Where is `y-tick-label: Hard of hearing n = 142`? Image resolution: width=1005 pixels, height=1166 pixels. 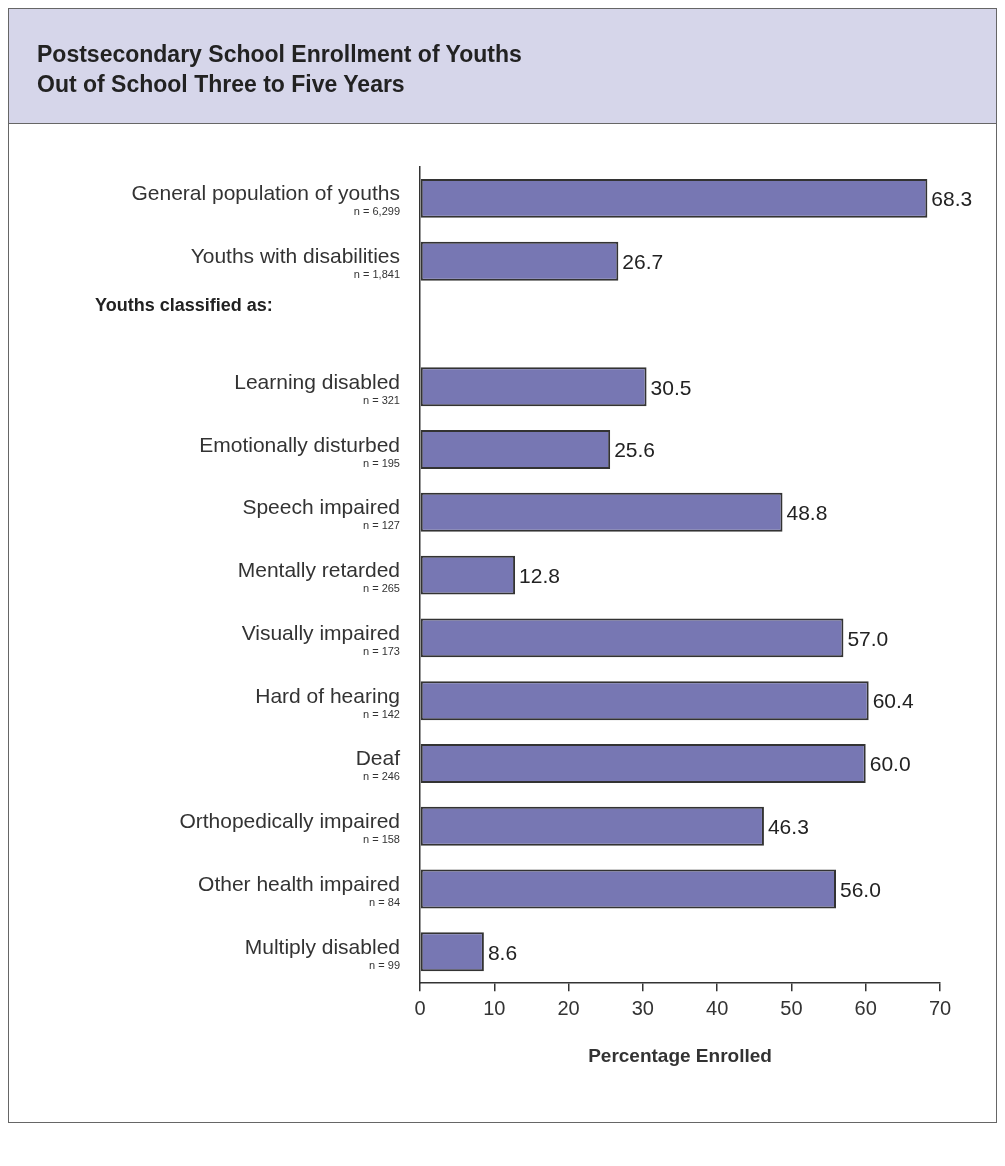
y-tick-label: Hard of hearing n = 142 is located at coordinates (327, 701).